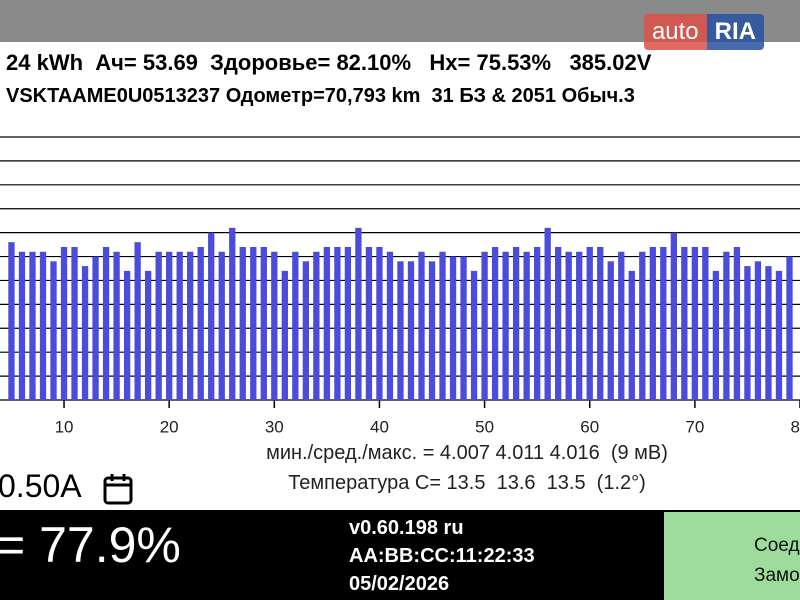 This screenshot has width=800, height=600. What do you see at coordinates (379, 426) in the screenshot?
I see `x-tick-label: 40` at bounding box center [379, 426].